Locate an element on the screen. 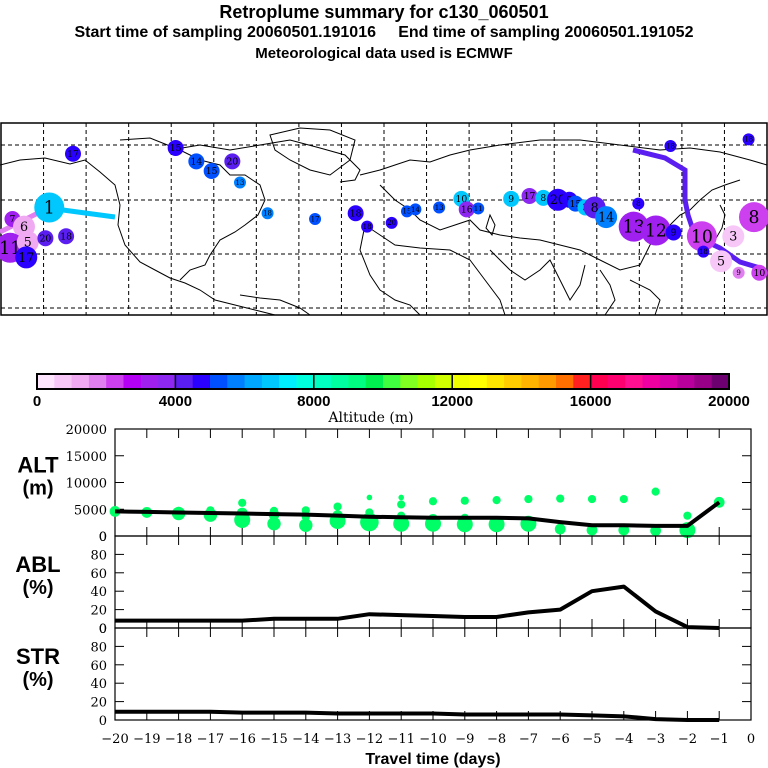  trajectory-point: 13 is located at coordinates (239, 182).